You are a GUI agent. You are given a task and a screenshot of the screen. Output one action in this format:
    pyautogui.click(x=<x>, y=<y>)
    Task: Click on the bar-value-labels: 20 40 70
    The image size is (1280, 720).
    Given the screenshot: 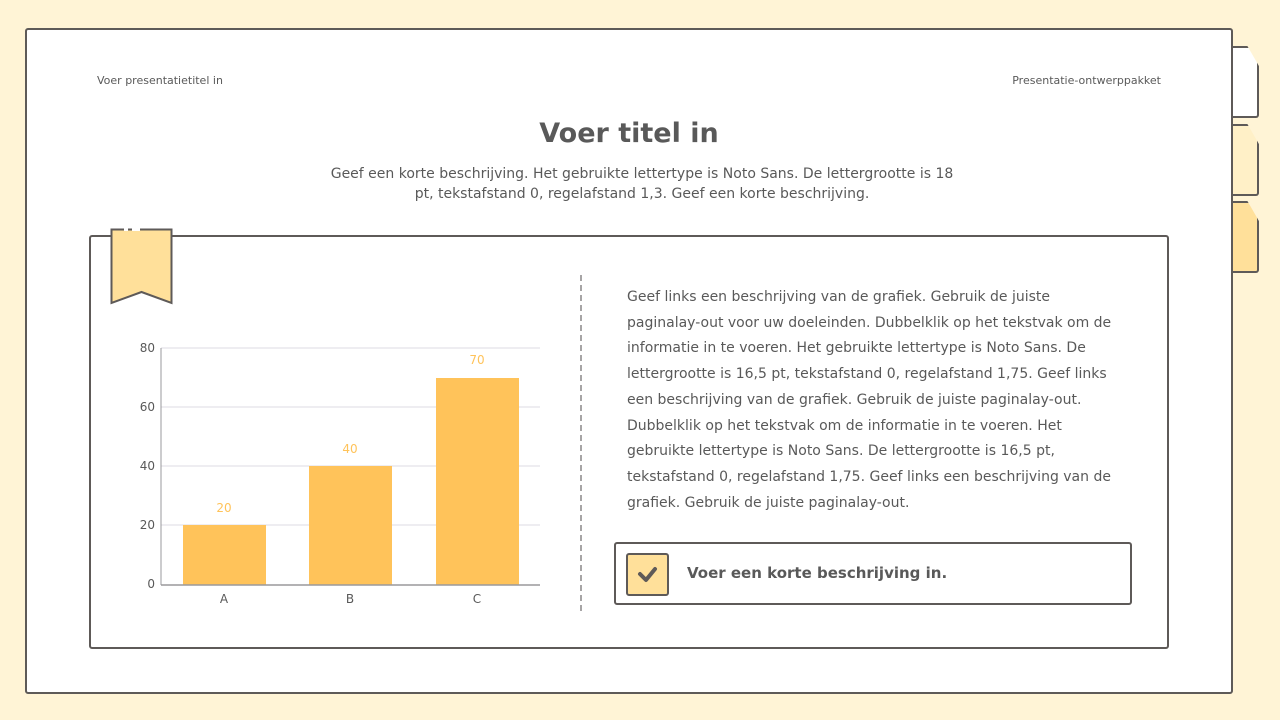 What is the action you would take?
    pyautogui.click(x=350, y=434)
    